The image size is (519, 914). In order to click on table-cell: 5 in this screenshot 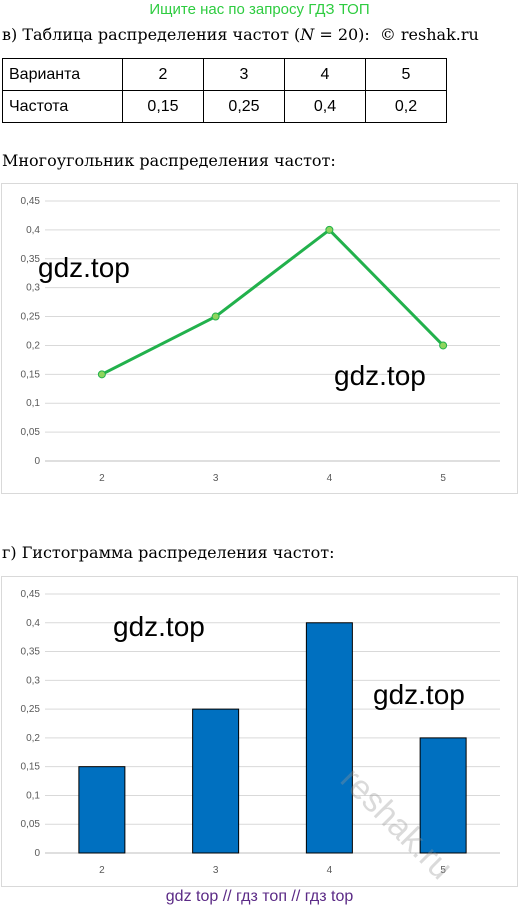, I will do `click(406, 74)`.